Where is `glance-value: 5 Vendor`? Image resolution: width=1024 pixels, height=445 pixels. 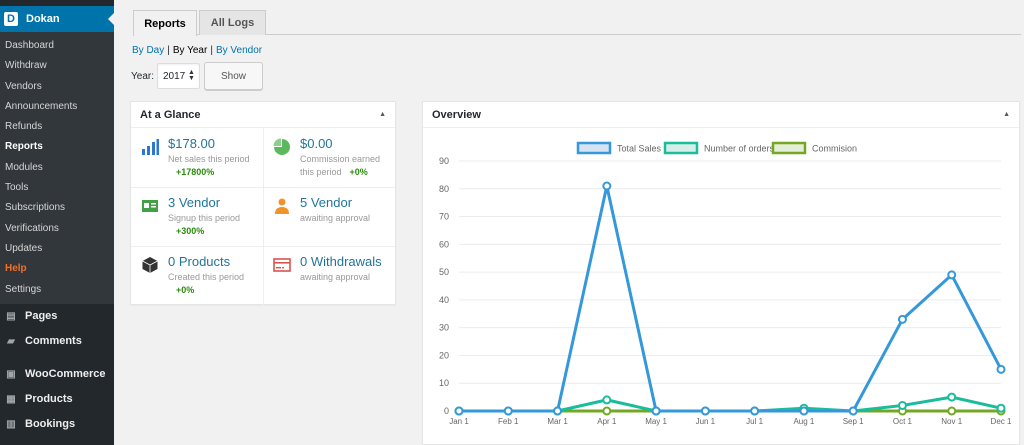 glance-value: 5 Vendor is located at coordinates (326, 202).